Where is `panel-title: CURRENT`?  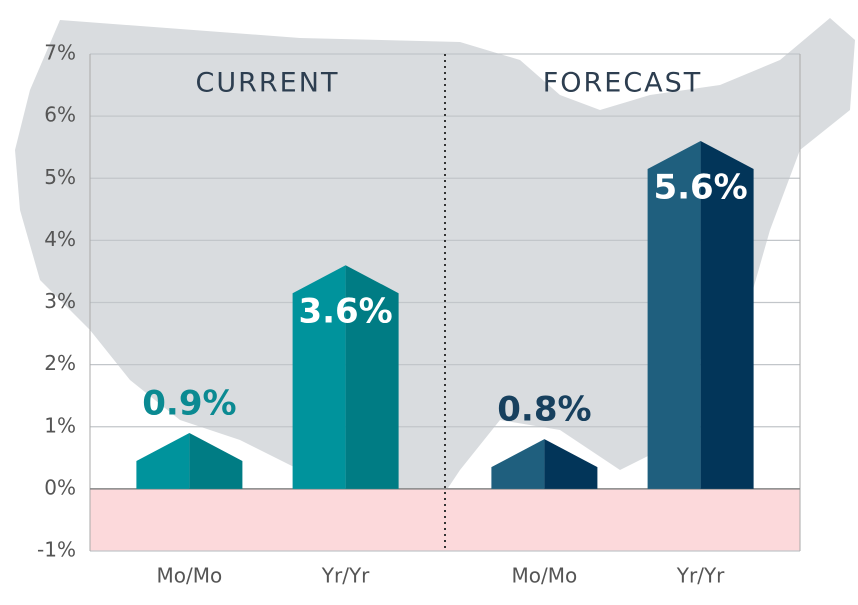
panel-title: CURRENT is located at coordinates (268, 83).